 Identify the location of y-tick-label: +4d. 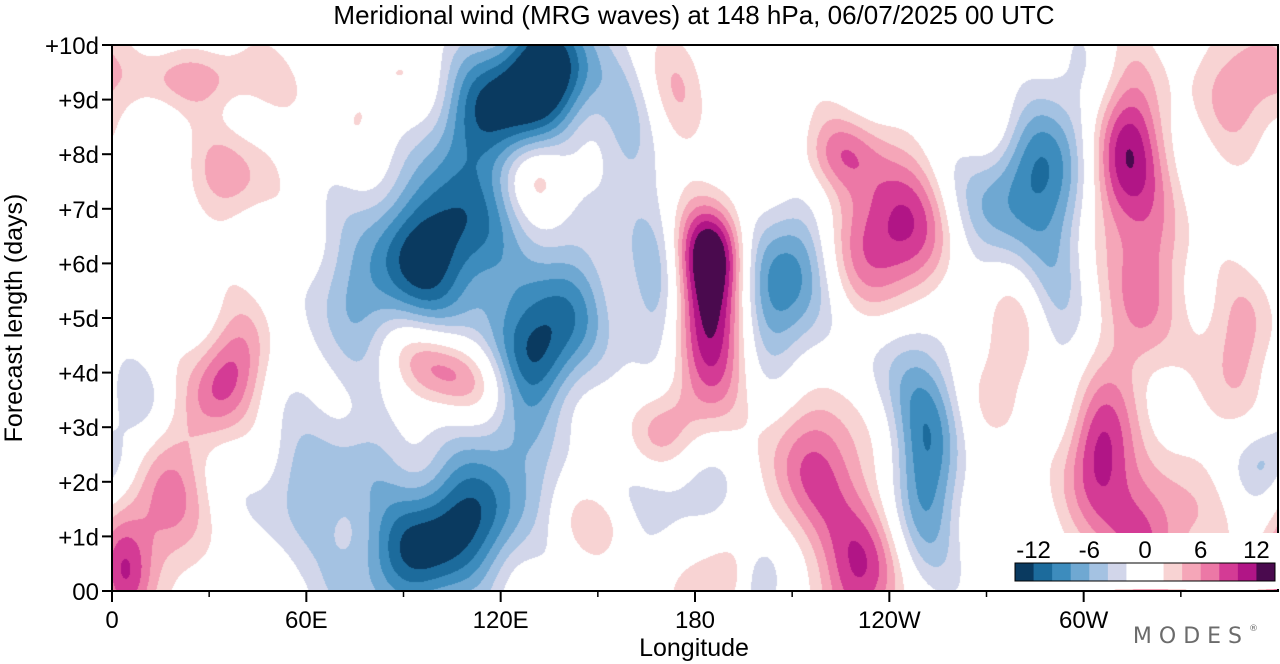
(78, 374).